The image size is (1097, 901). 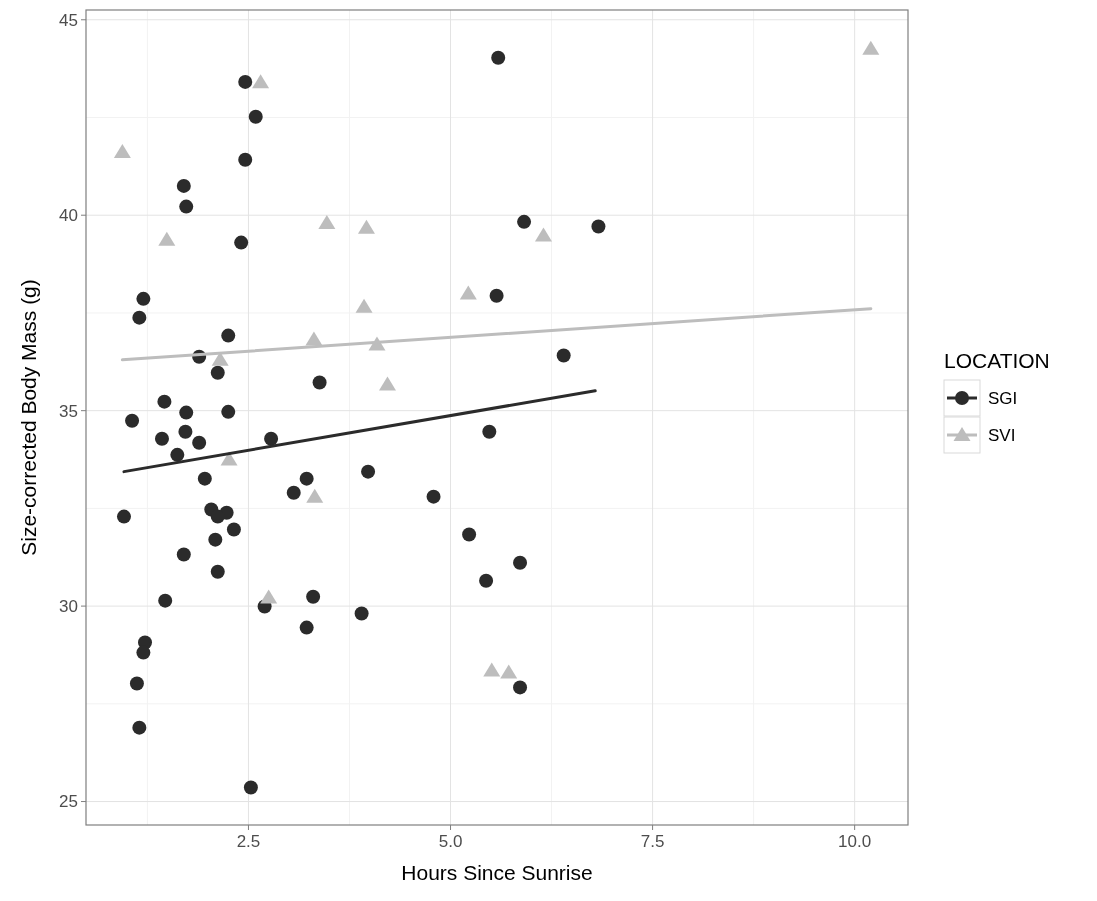 What do you see at coordinates (28, 417) in the screenshot?
I see `y-axis-title: Size-corrected Body Mass (g)` at bounding box center [28, 417].